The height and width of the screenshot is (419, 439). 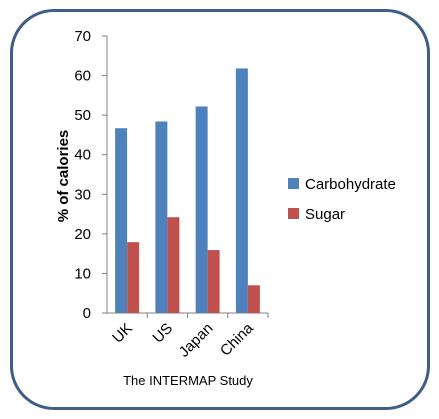 I want to click on legend-label-sugar: Sugar, so click(x=325, y=214).